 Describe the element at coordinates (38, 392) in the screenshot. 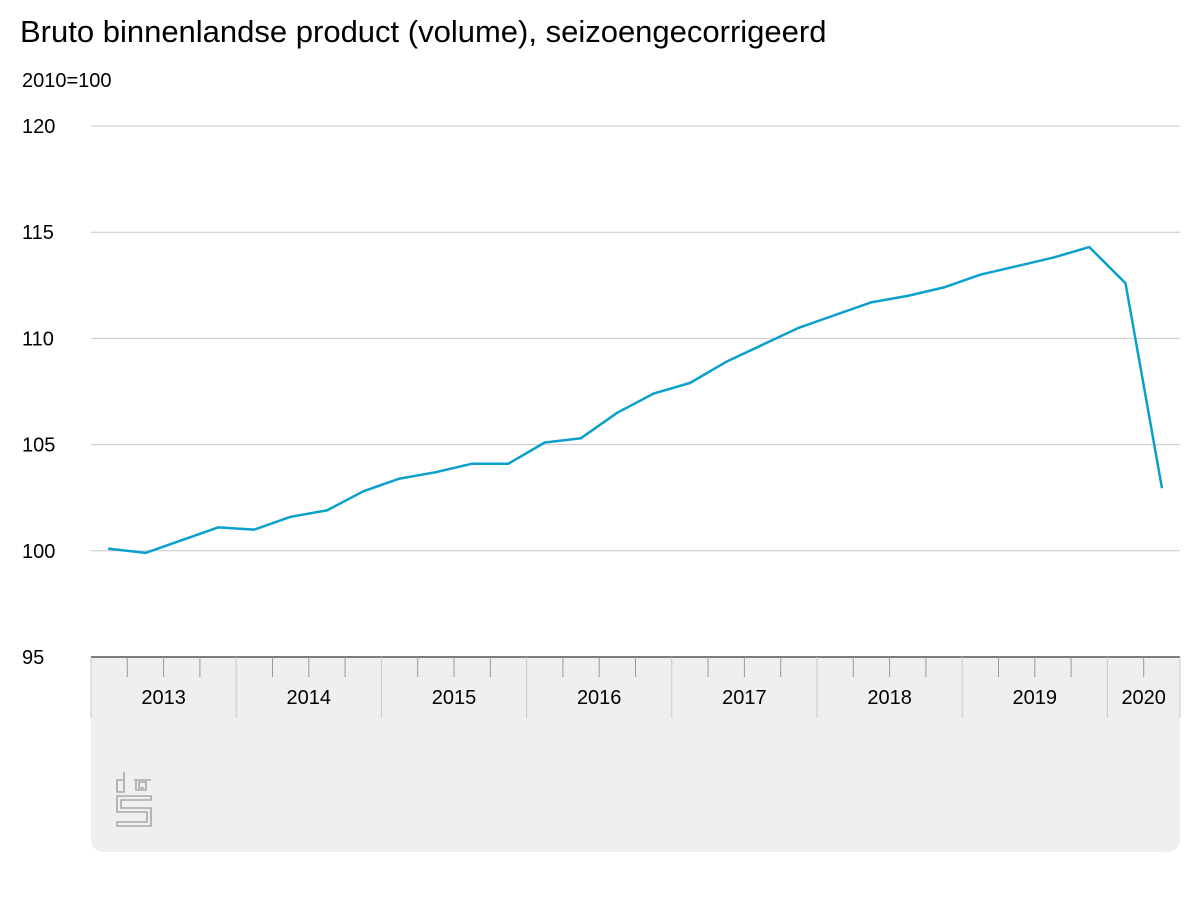

I see `y-axis: 120 115 110 105 100 95` at that location.